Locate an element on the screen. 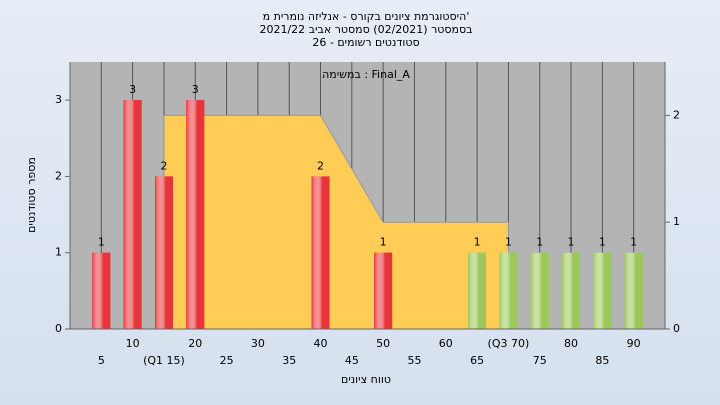 This screenshot has width=720, height=405. x-tick-label: 25 is located at coordinates (227, 360).